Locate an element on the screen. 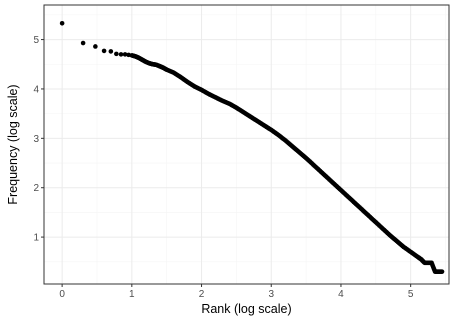 This screenshot has height=320, width=457. x-tick-label: 1 is located at coordinates (132, 294).